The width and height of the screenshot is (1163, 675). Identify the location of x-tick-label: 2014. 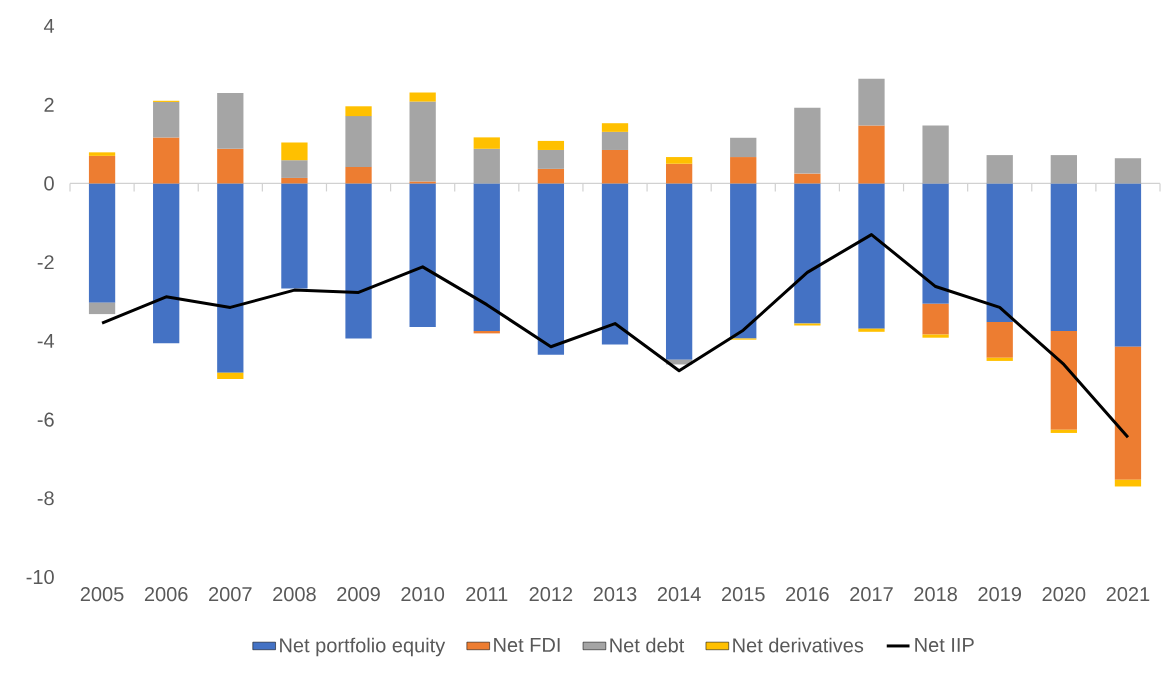
(679, 594).